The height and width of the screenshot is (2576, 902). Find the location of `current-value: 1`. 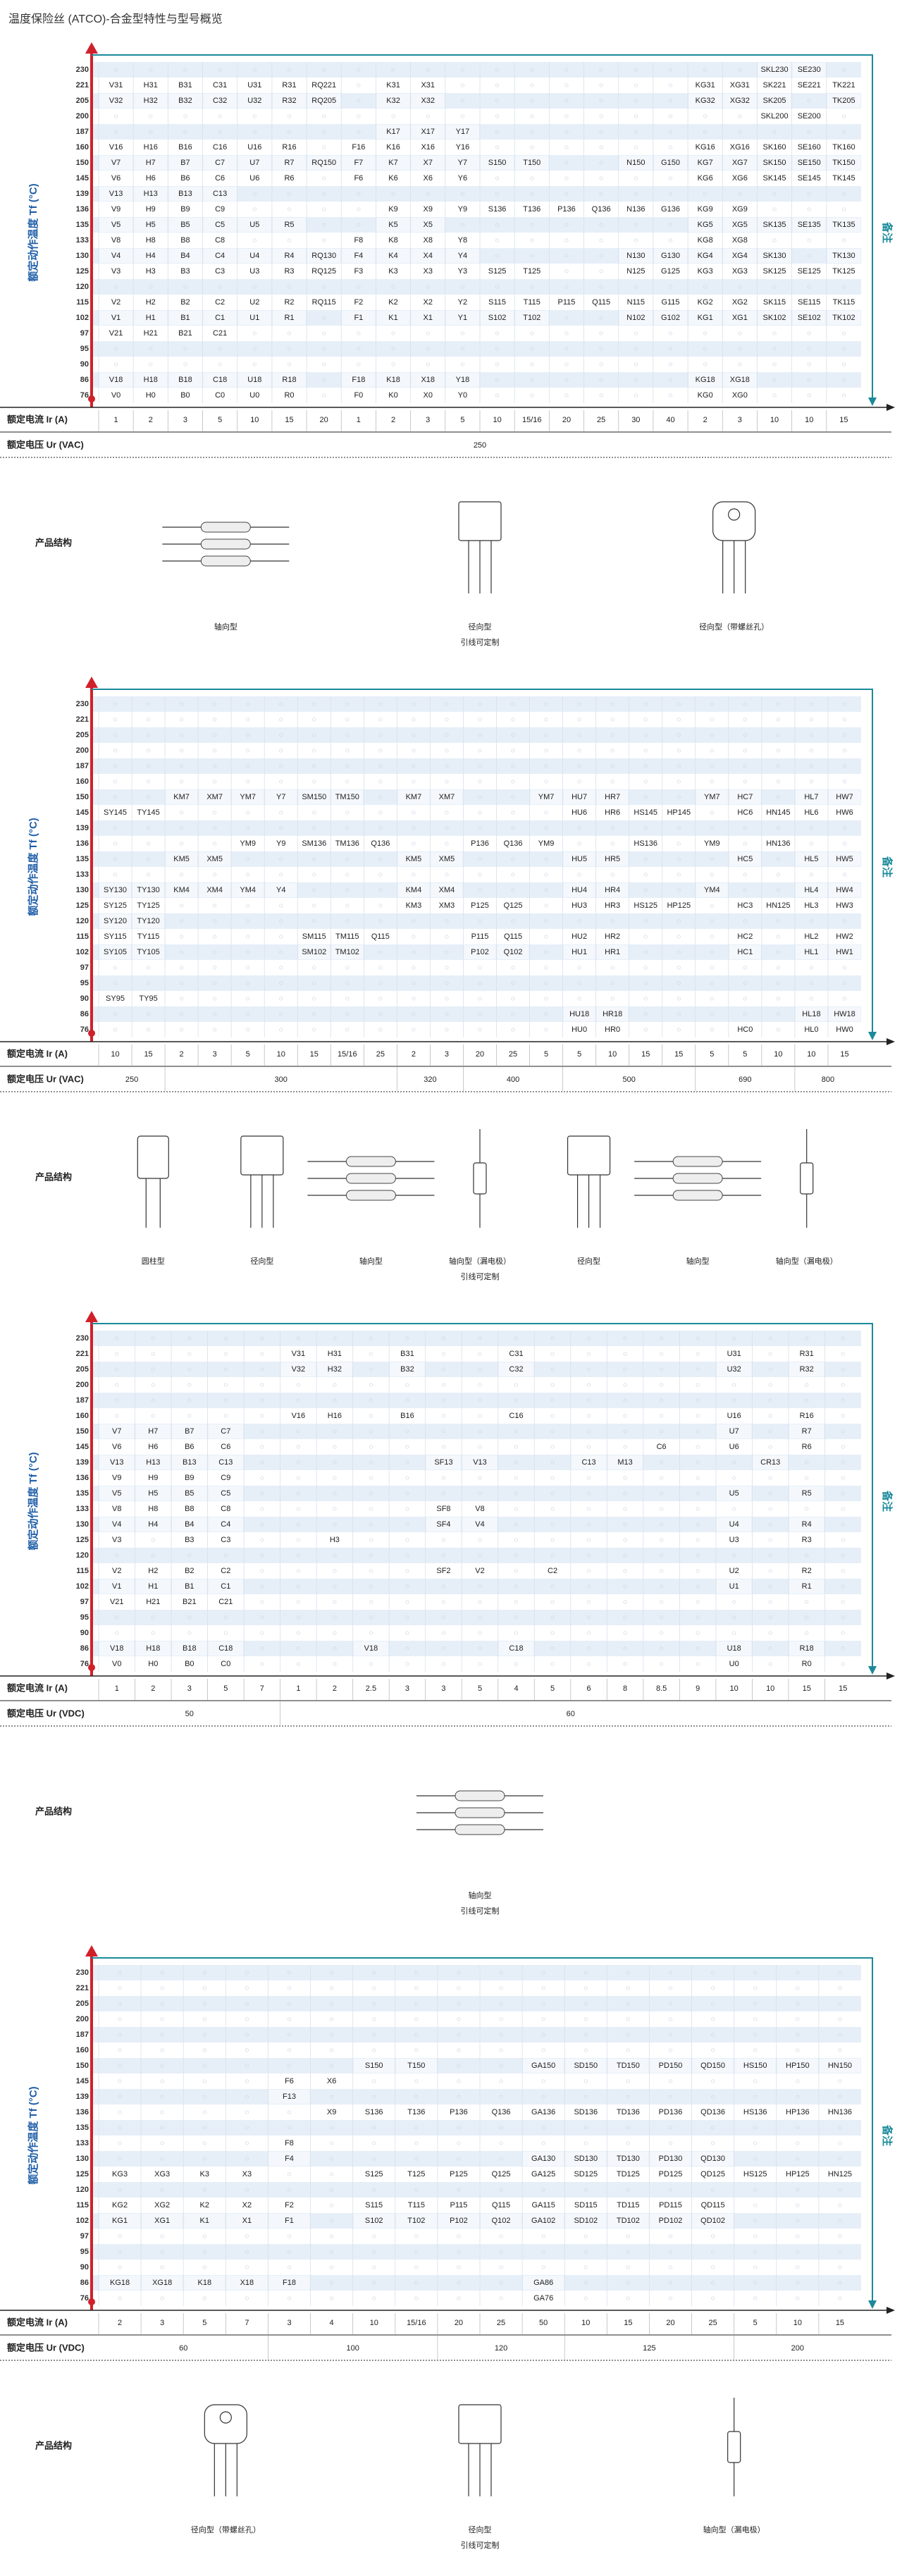

current-value: 1 is located at coordinates (298, 1689).